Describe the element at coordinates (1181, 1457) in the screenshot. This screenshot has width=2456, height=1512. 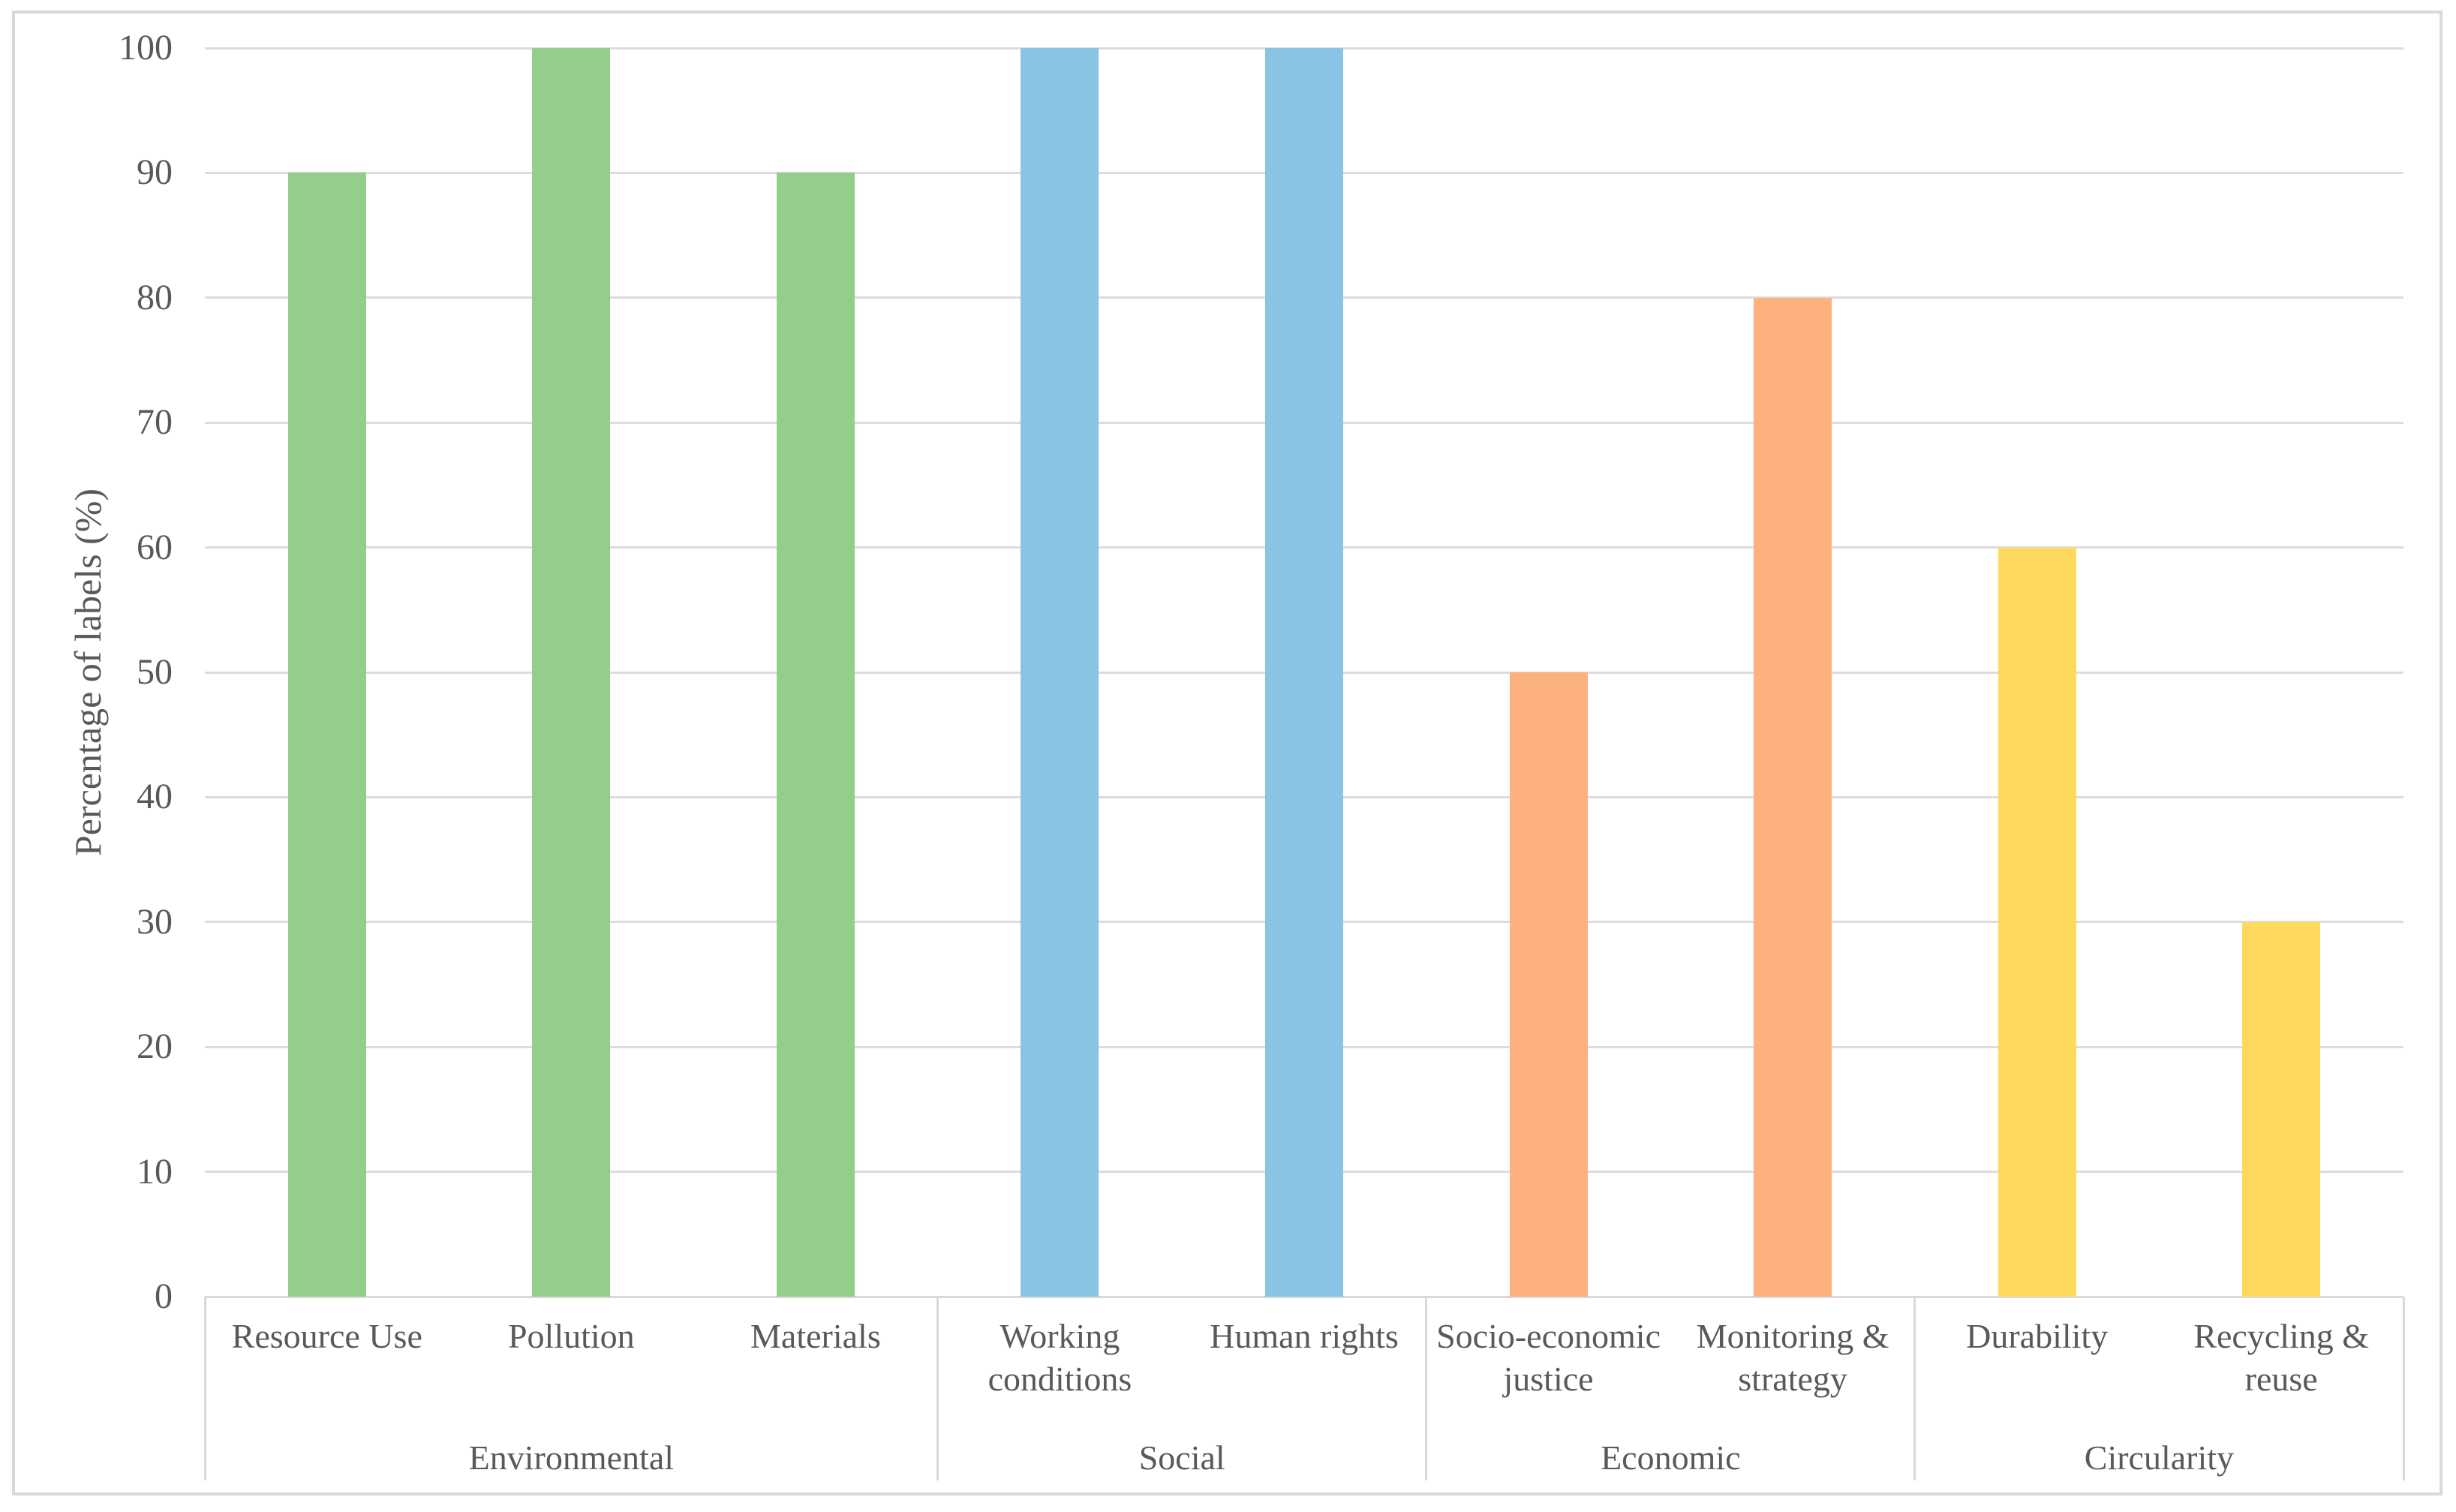
I see `group-label-social: Social` at that location.